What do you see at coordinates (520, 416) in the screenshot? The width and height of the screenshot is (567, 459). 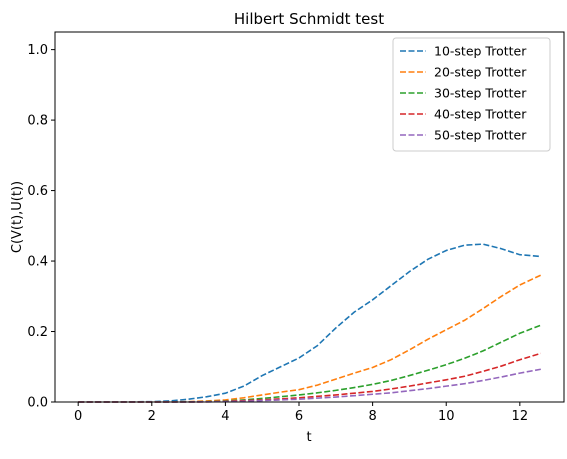 I see `x-tick-label: 12` at bounding box center [520, 416].